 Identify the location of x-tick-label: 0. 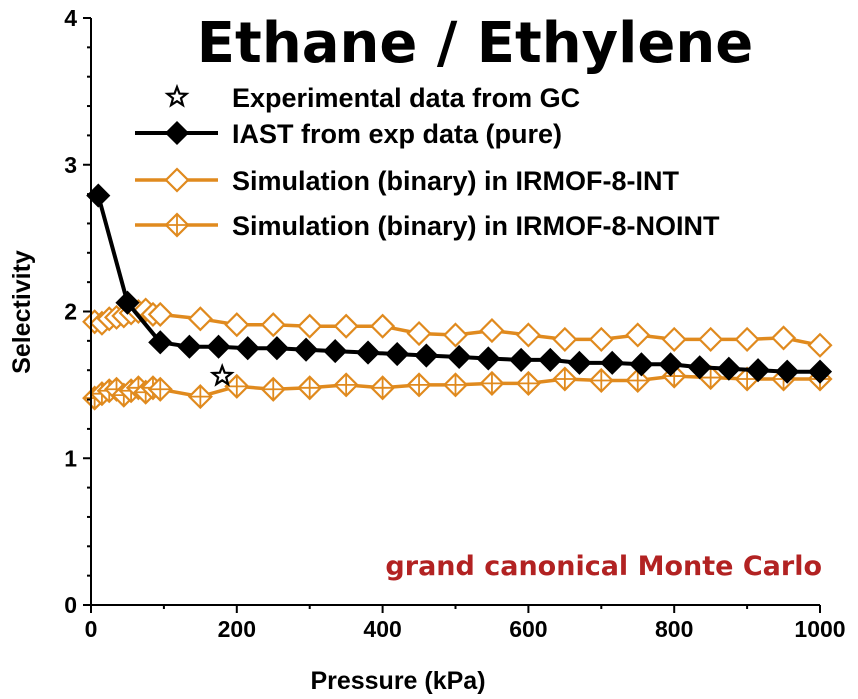
(91, 629).